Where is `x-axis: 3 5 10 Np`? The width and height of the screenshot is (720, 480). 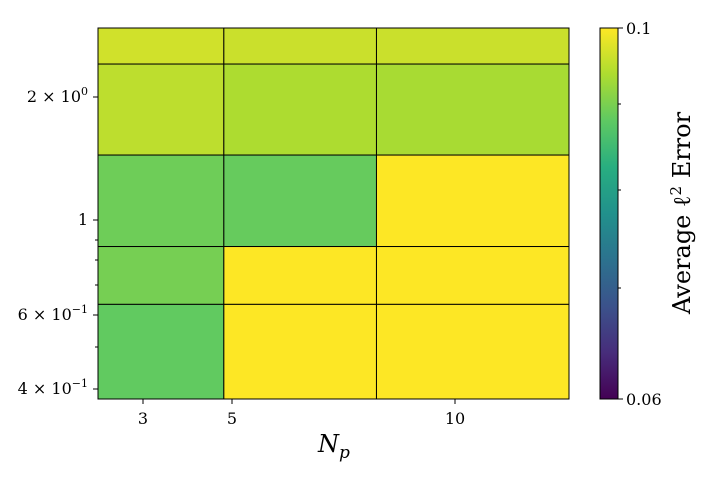
x-axis: 3 5 10 Np is located at coordinates (301, 431).